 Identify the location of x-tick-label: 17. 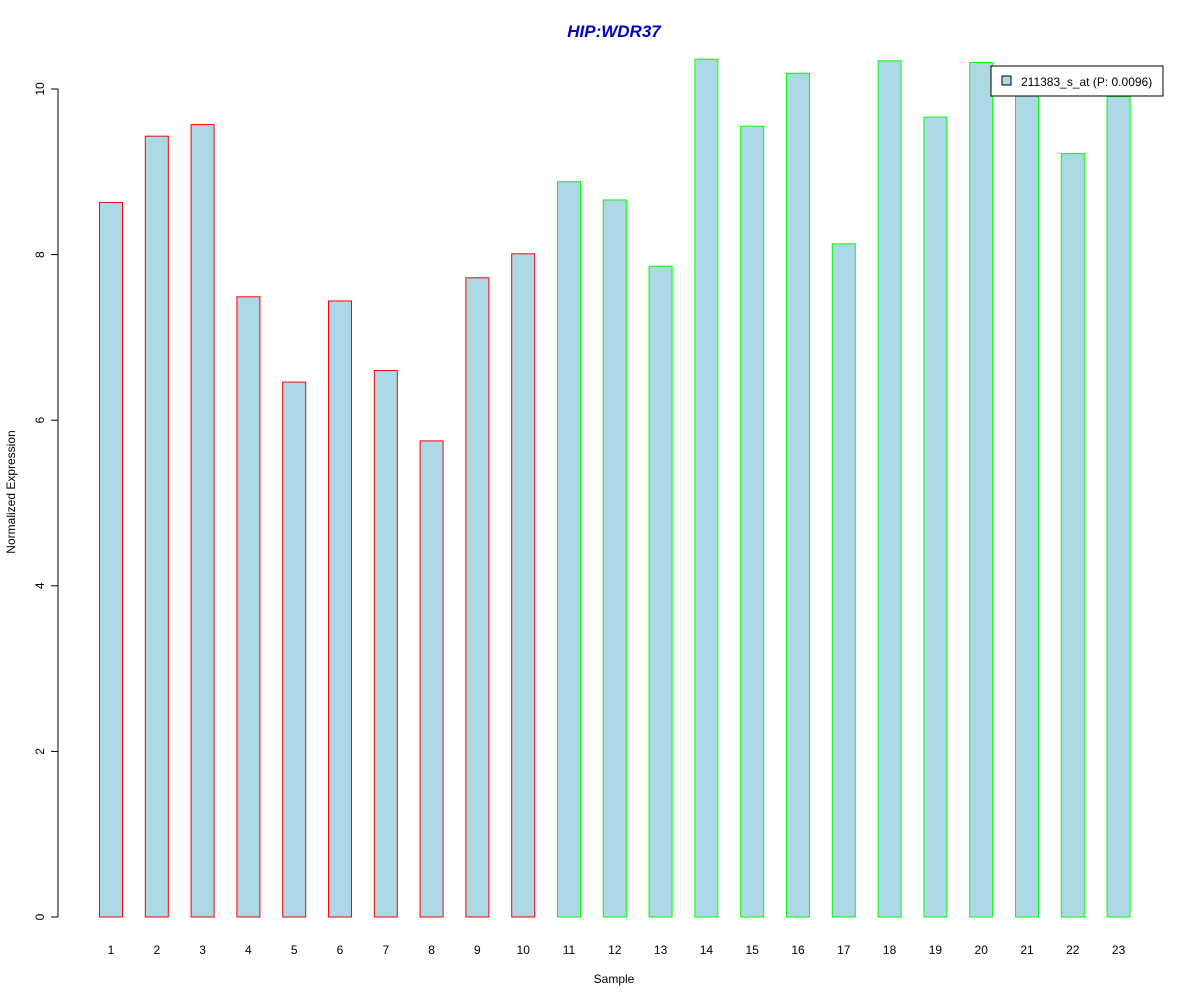
(844, 950).